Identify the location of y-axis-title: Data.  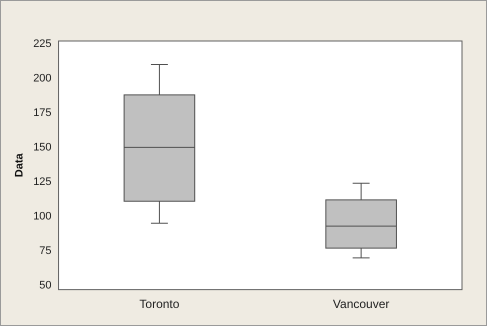
(20, 165).